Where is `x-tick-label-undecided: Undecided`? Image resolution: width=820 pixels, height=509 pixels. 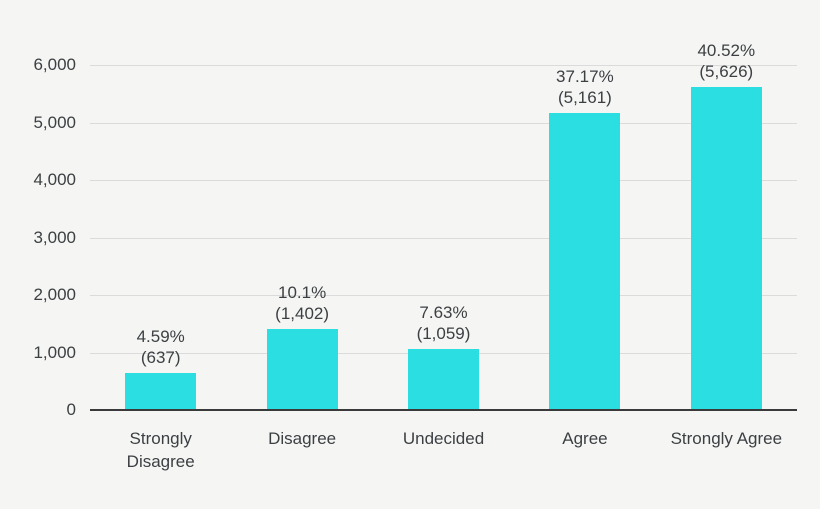 x-tick-label-undecided: Undecided is located at coordinates (443, 450).